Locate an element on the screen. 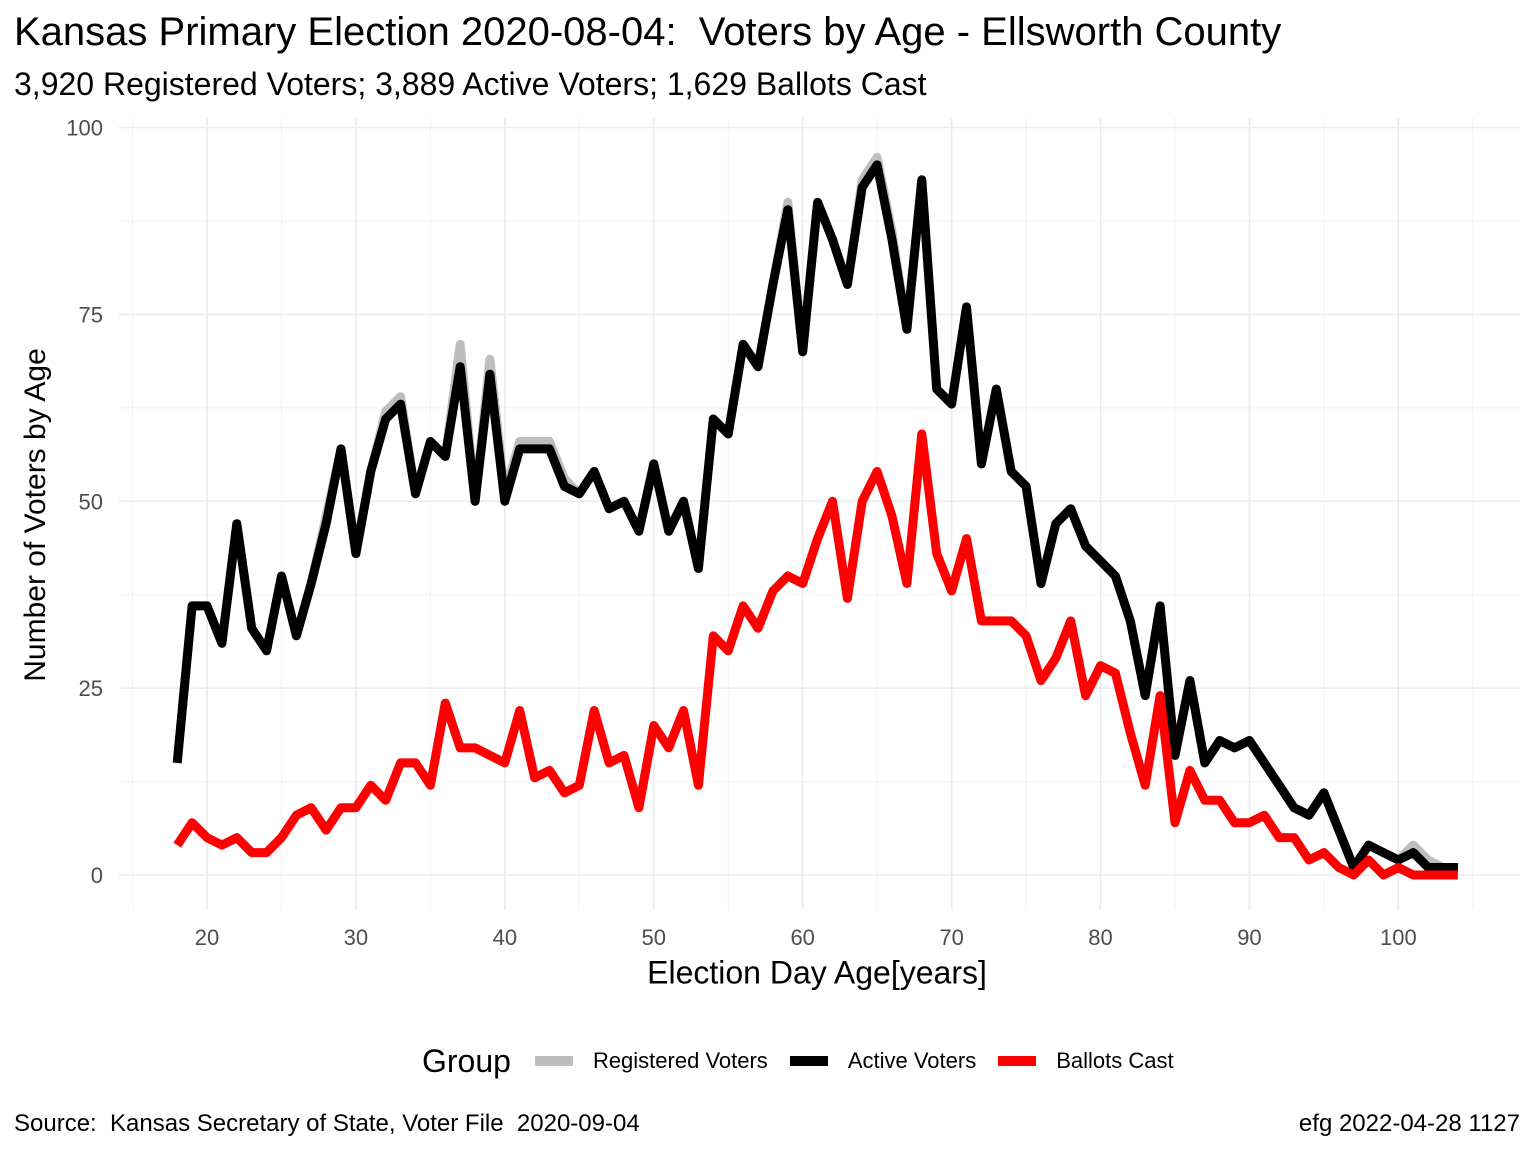 The height and width of the screenshot is (1152, 1536). legend-item-ballots: Ballots Cast is located at coordinates (1086, 1061).